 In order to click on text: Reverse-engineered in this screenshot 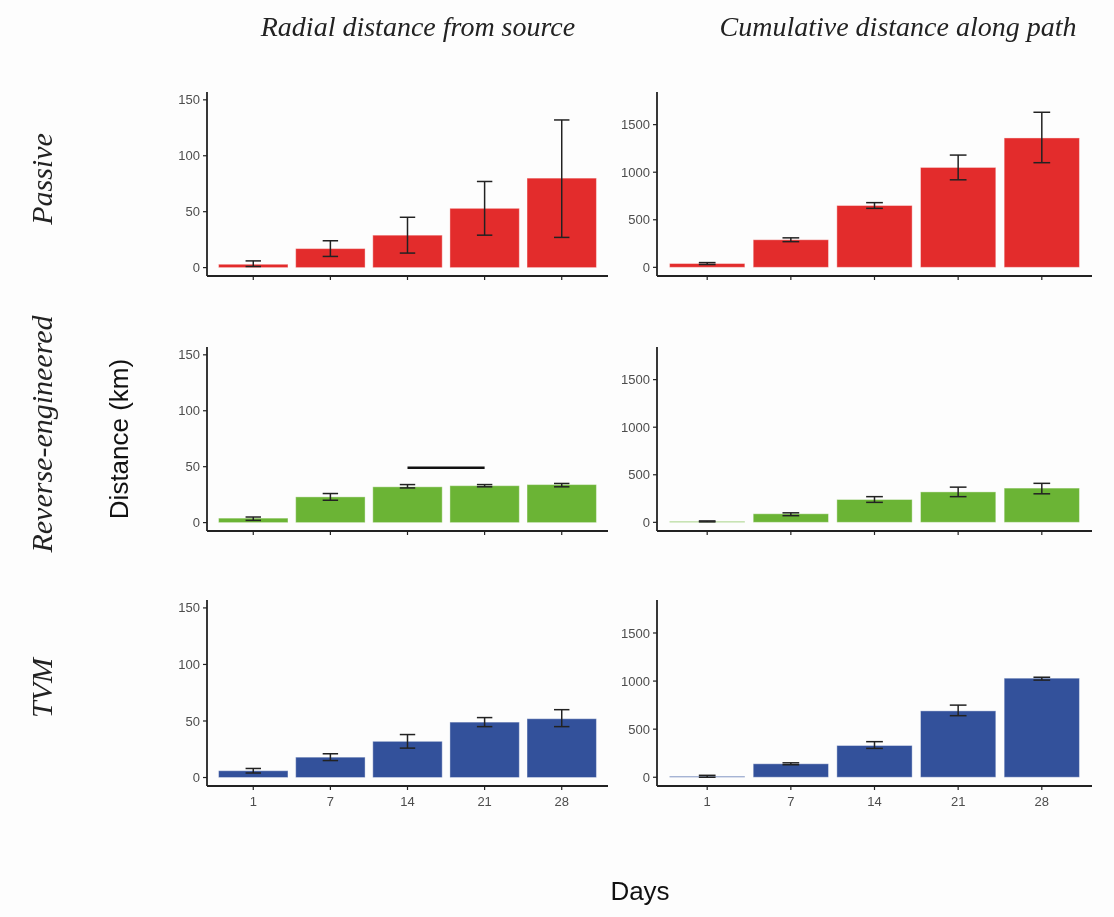, I will do `click(41, 434)`.